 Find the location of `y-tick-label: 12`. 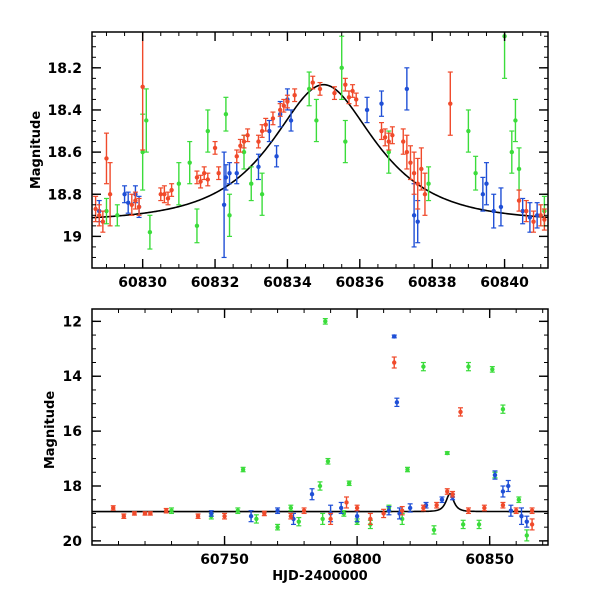

y-tick-label: 12 is located at coordinates (72, 322).